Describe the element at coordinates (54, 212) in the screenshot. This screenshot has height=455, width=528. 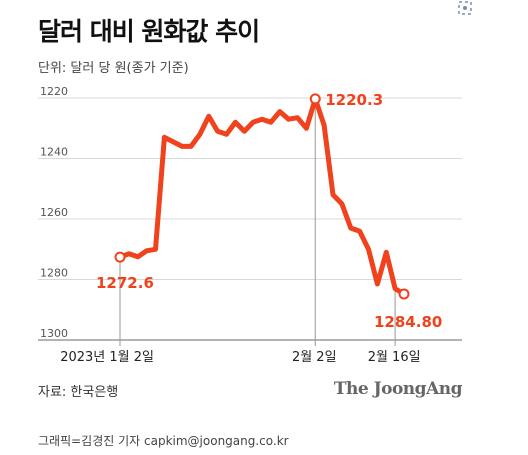
I see `y-tick-label: 1260` at that location.